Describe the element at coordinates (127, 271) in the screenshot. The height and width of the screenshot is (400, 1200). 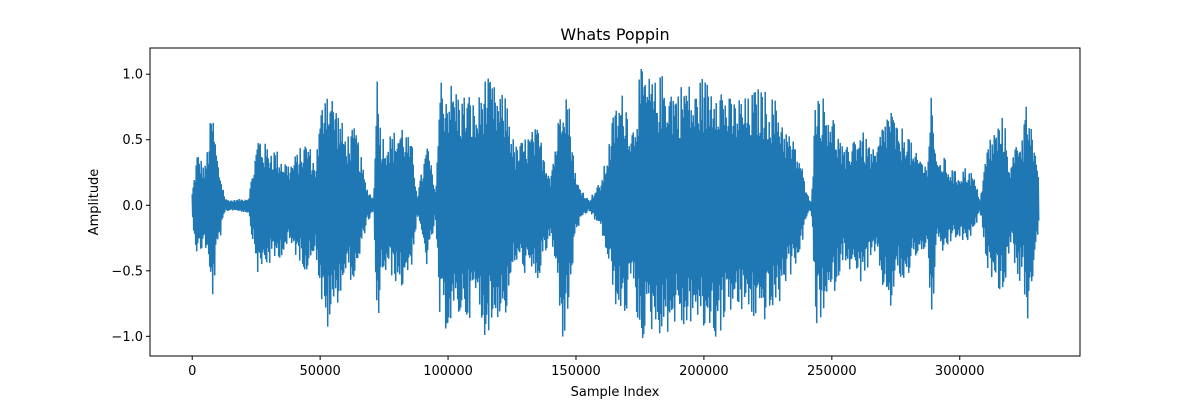
I see `y-tick-label: −0.5` at that location.